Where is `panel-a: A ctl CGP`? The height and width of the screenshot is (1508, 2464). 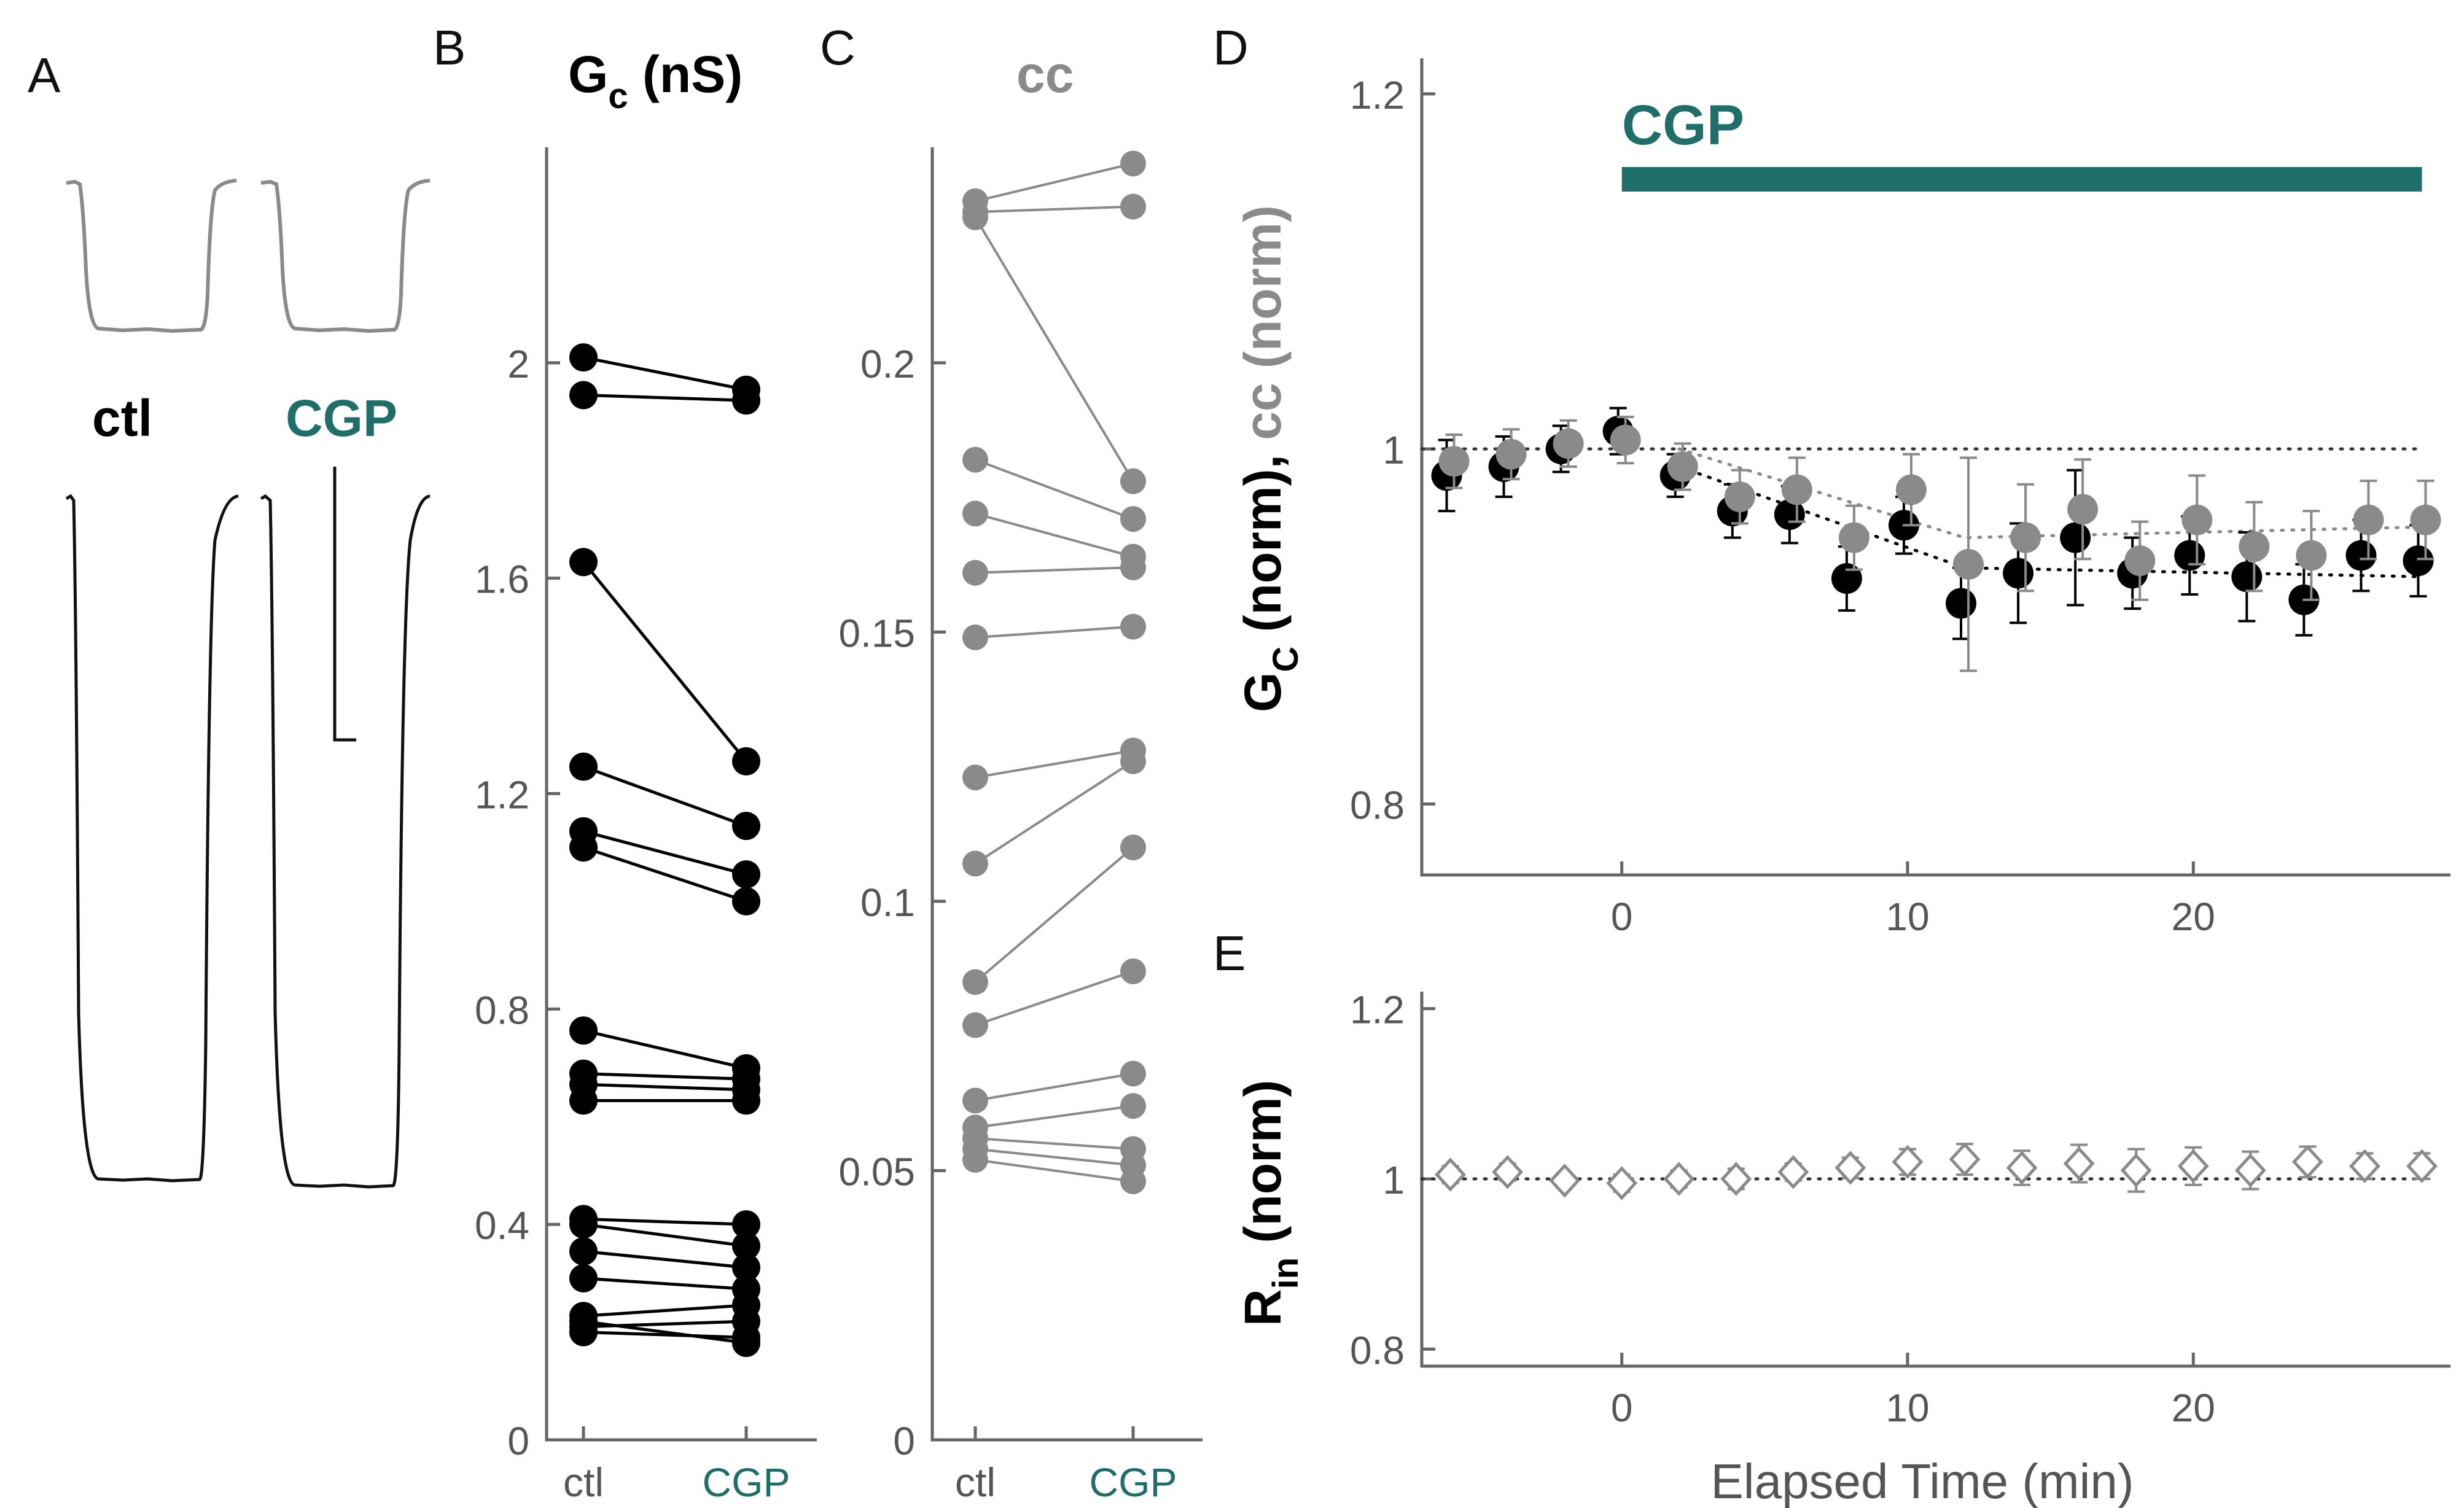 panel-a: A ctl CGP is located at coordinates (229, 618).